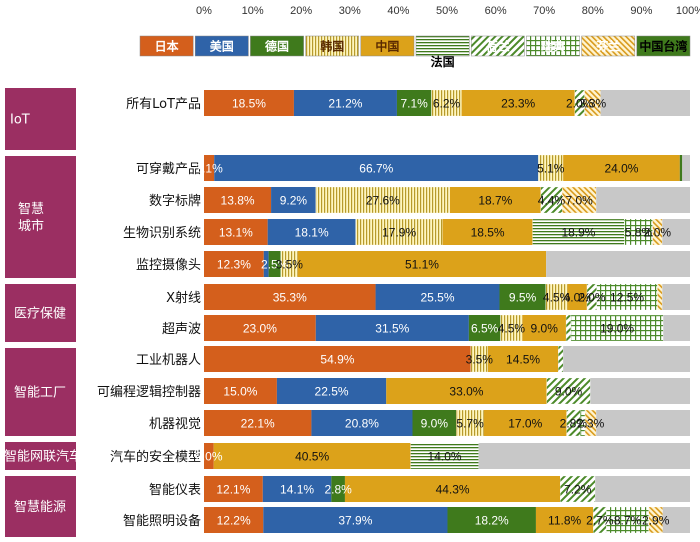  What do you see at coordinates (422, 265) in the screenshot?
I see `data-label: 51.1%` at bounding box center [422, 265].